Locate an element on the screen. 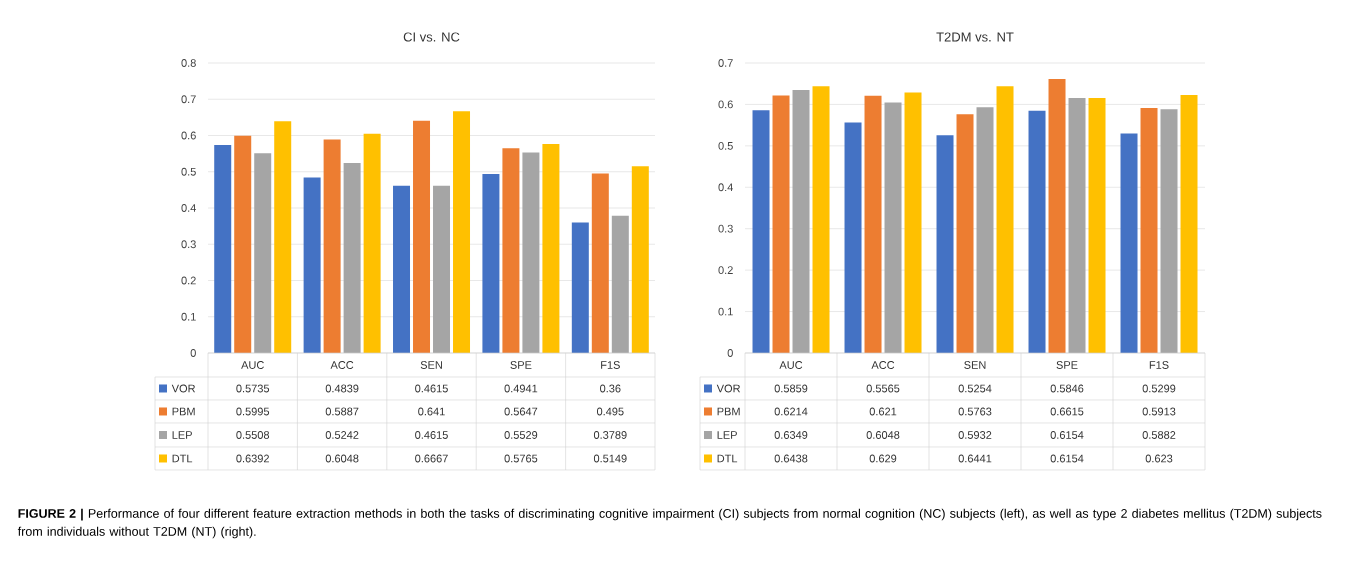 The image size is (1355, 567). chart-title: CI vs. NC is located at coordinates (431, 37).